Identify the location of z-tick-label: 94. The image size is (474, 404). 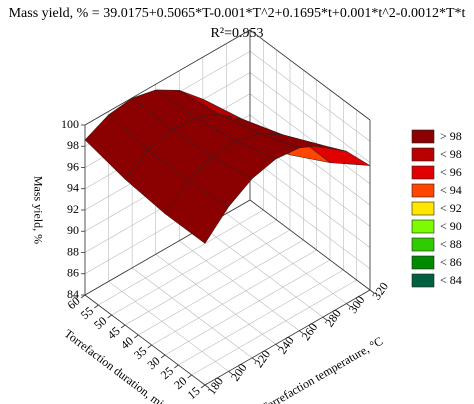
(73, 188).